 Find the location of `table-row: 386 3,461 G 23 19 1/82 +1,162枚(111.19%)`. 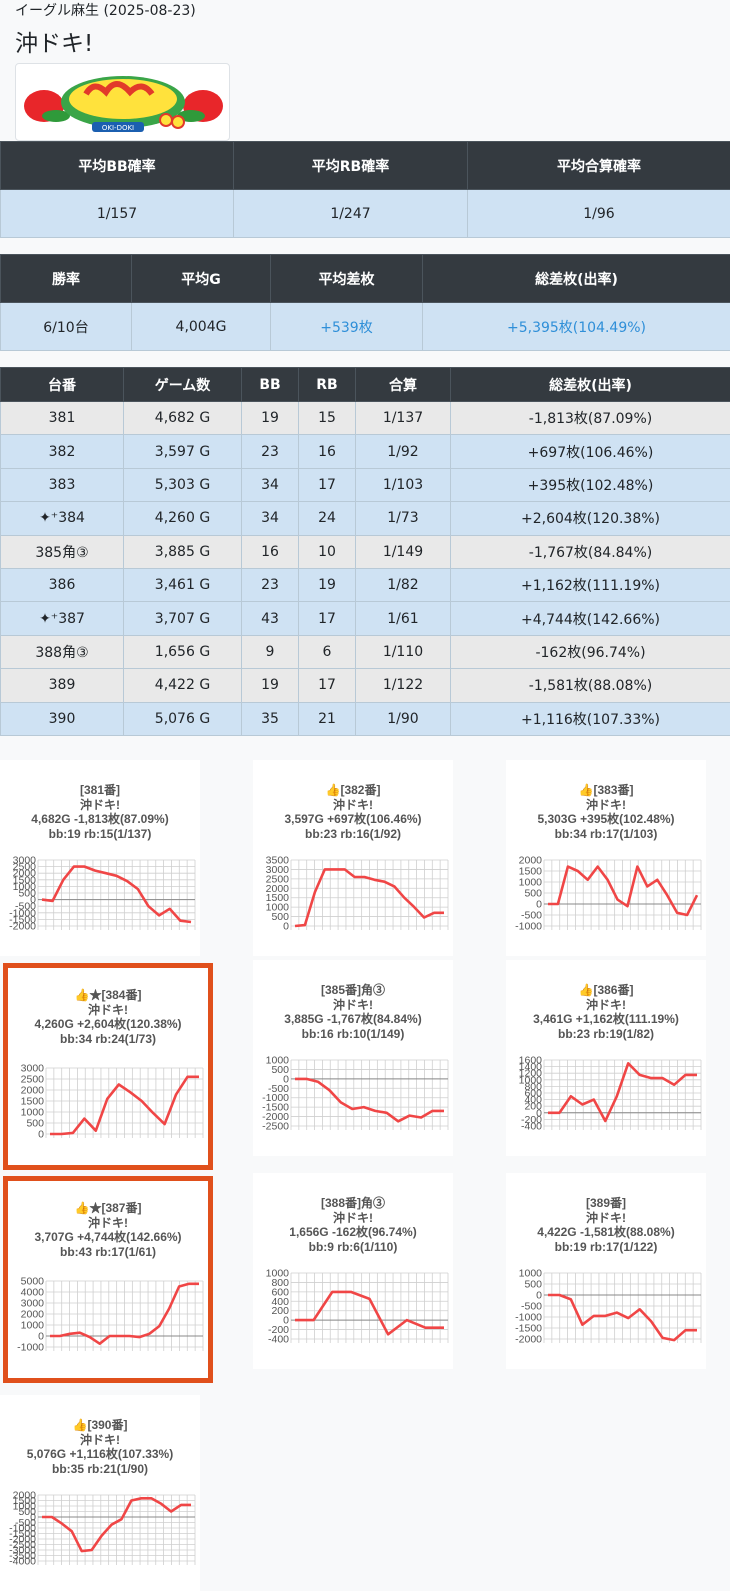

table-row: 386 3,461 G 23 19 1/82 +1,162枚(111.19%) is located at coordinates (365, 584).